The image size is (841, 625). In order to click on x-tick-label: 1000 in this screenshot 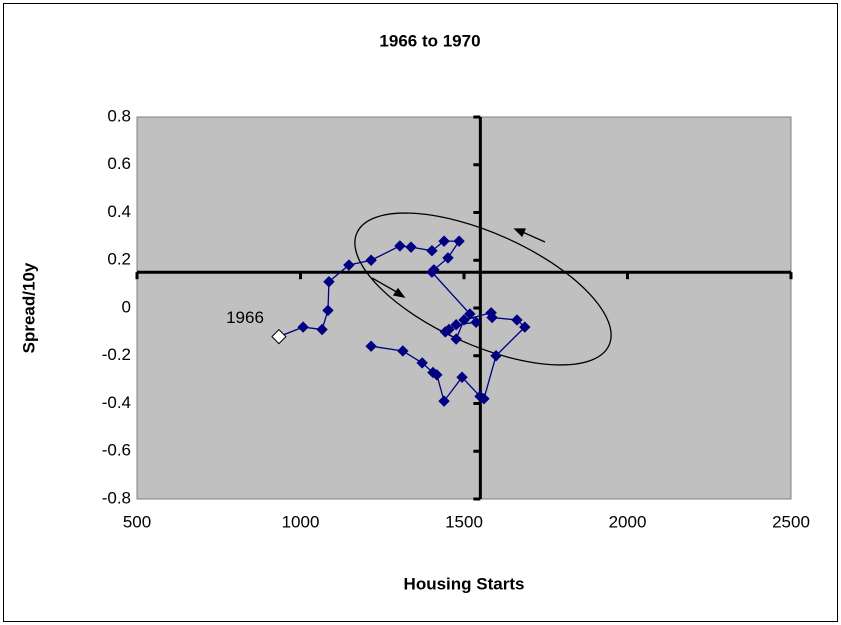, I will do `click(301, 521)`.